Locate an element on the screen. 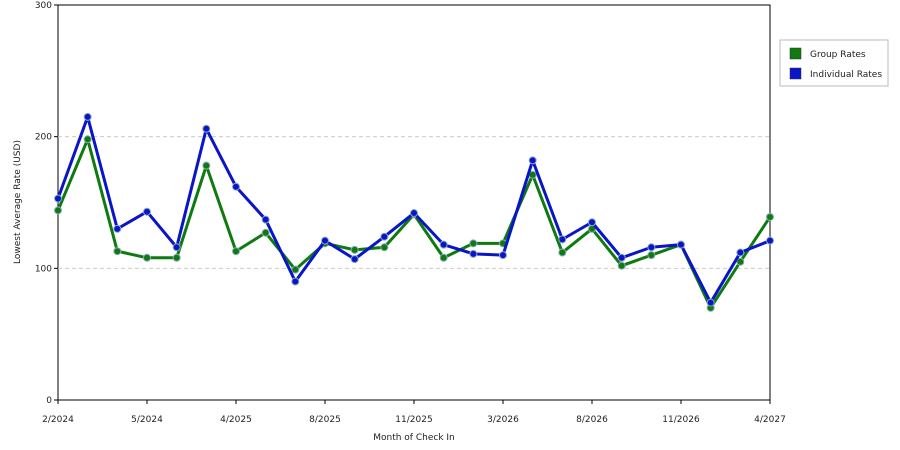 This screenshot has width=900, height=450. x-tick-label: 8/2025 is located at coordinates (325, 420).